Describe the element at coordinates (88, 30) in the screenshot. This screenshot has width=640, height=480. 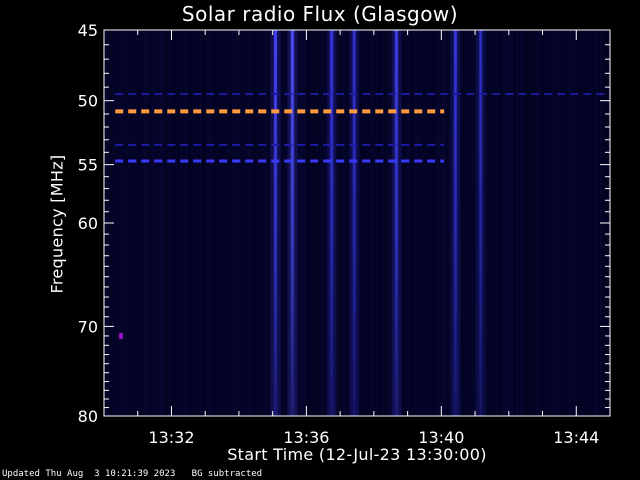
I see `y-tick-label: 45` at that location.